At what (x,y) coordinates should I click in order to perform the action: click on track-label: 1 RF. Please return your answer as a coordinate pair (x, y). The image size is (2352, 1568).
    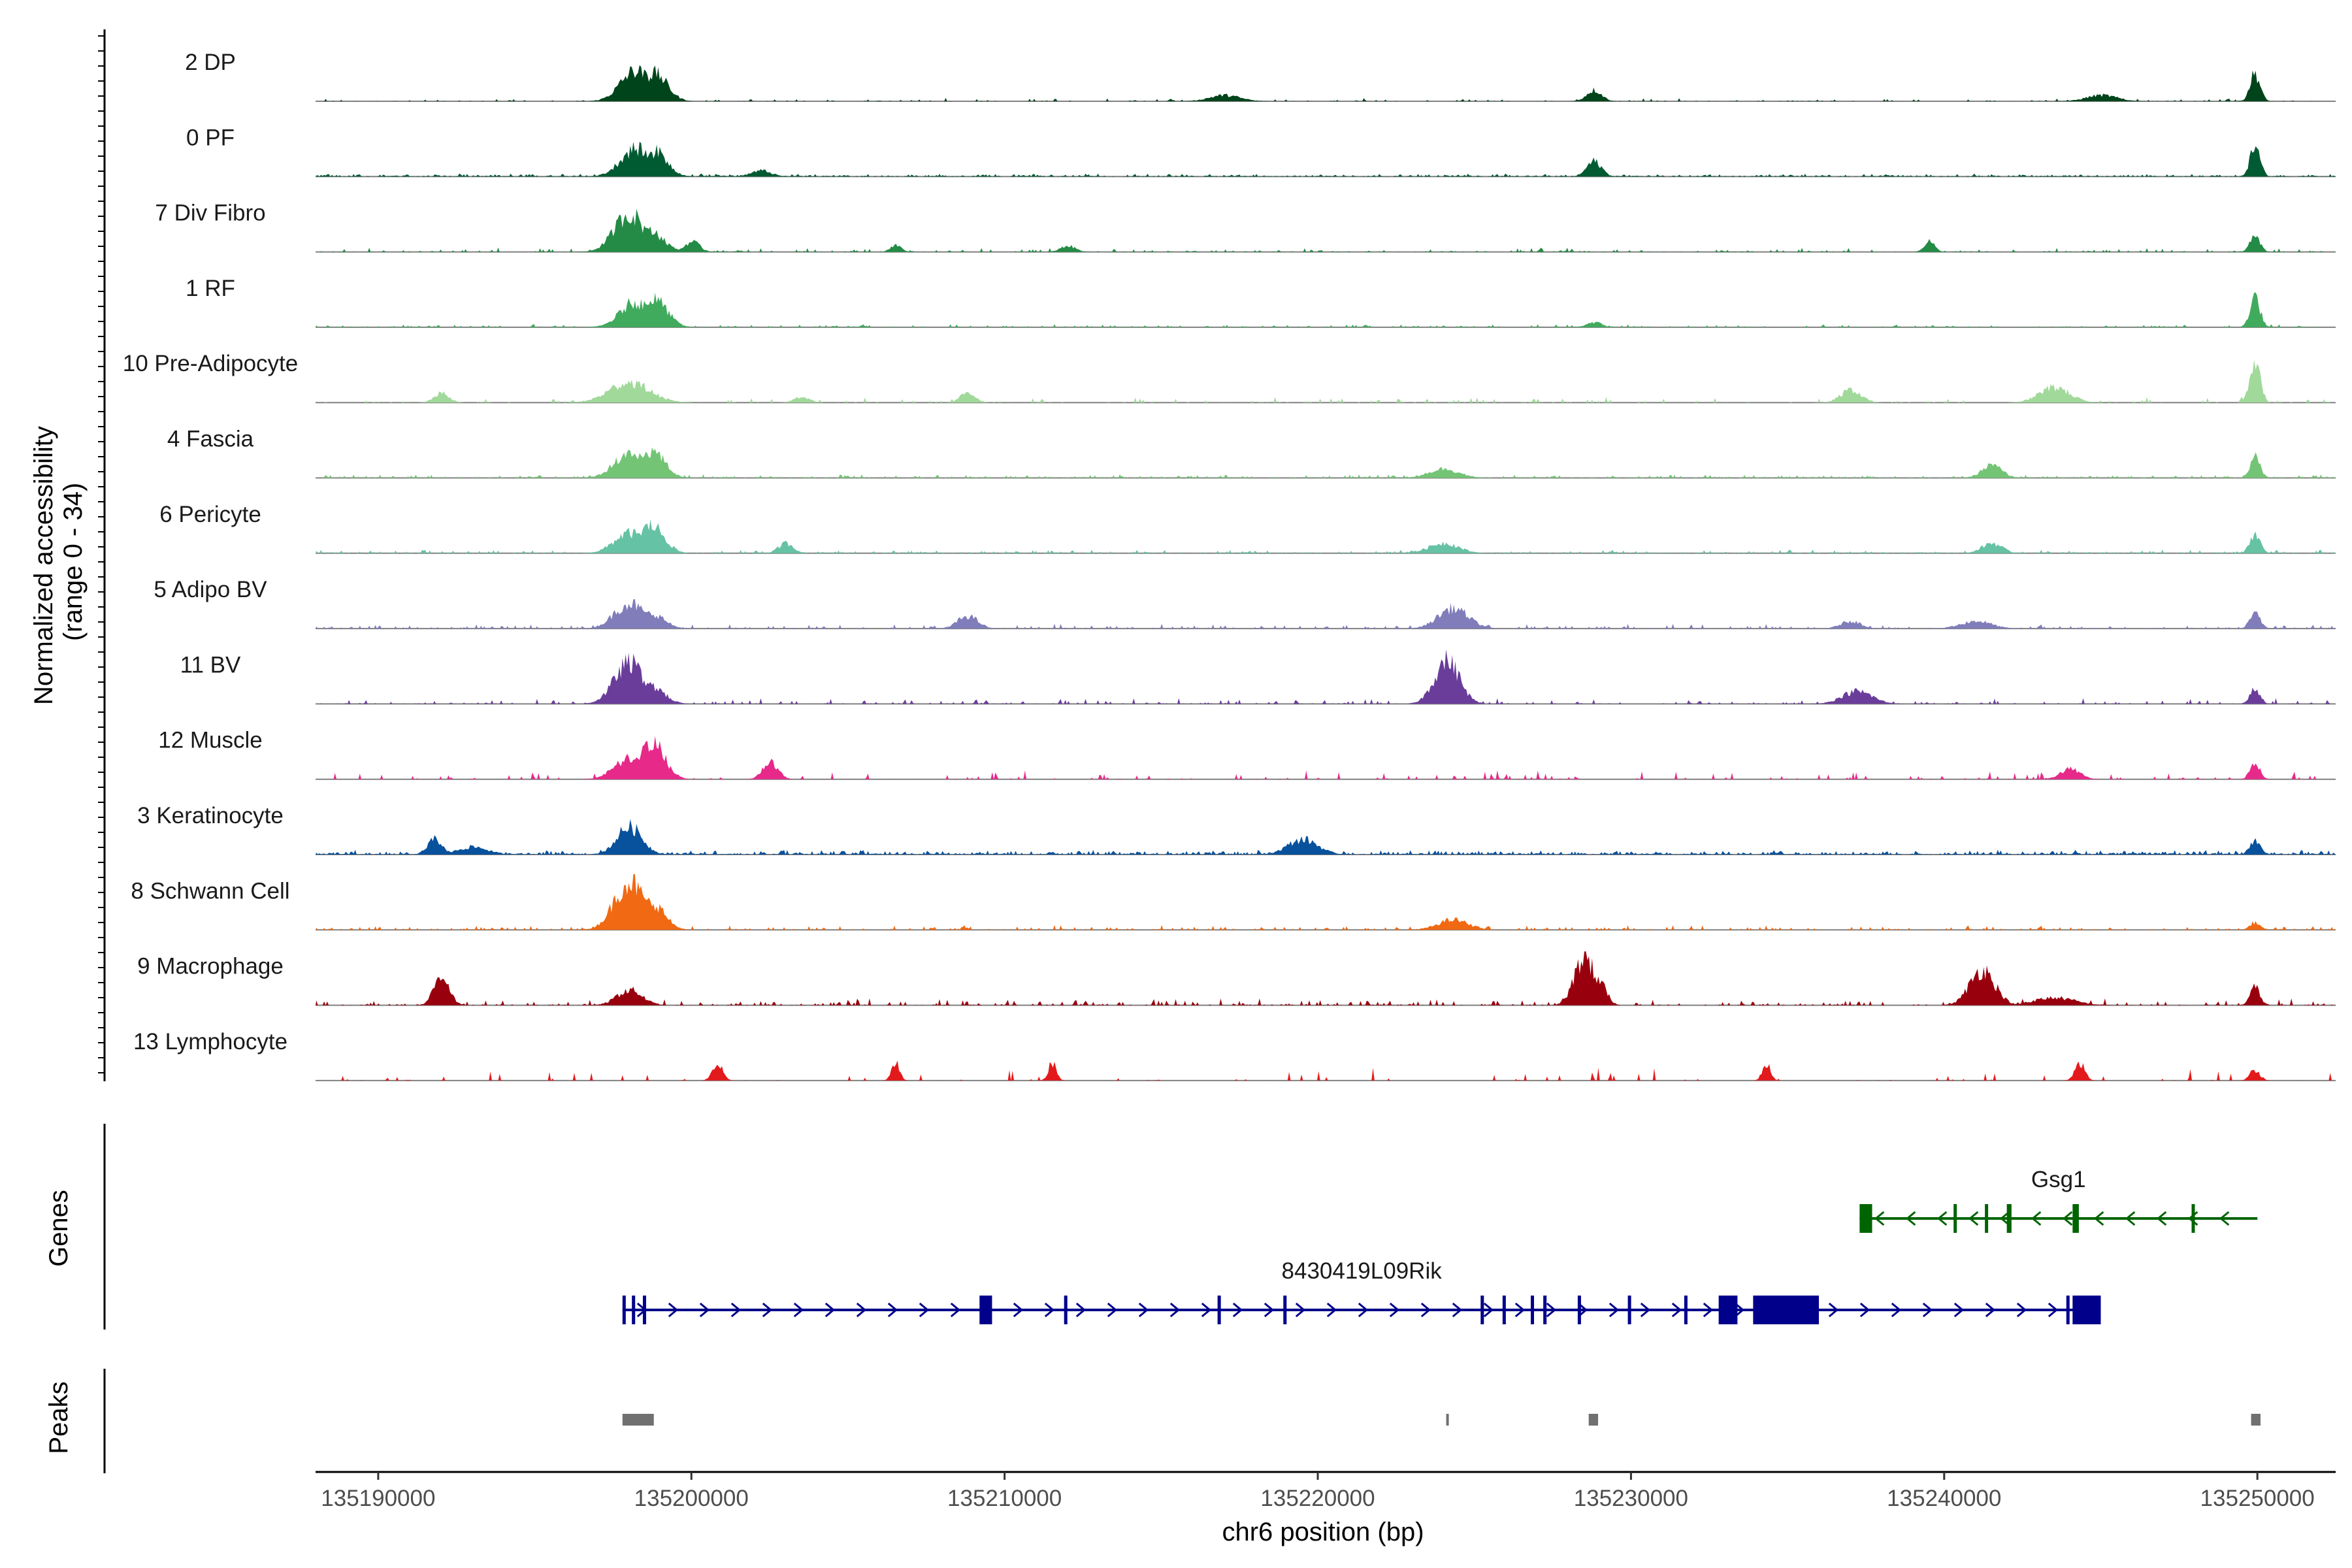
    Looking at the image, I should click on (210, 288).